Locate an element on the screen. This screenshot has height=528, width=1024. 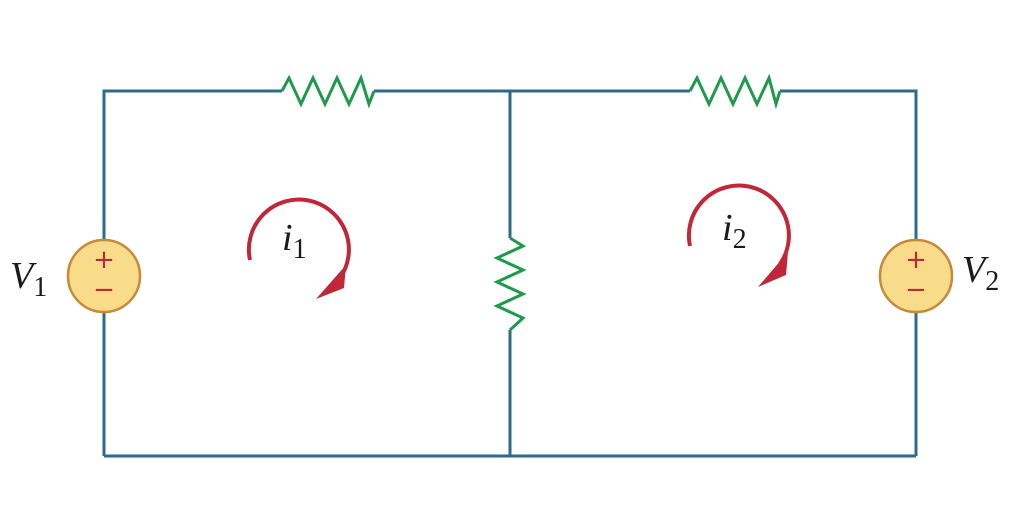
label-i1: i1 is located at coordinates (294, 241).